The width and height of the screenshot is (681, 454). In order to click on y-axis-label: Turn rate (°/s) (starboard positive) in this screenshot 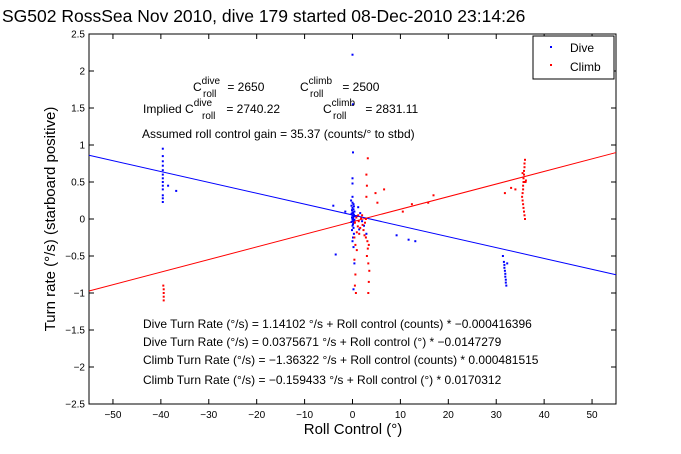, I will do `click(50, 219)`.